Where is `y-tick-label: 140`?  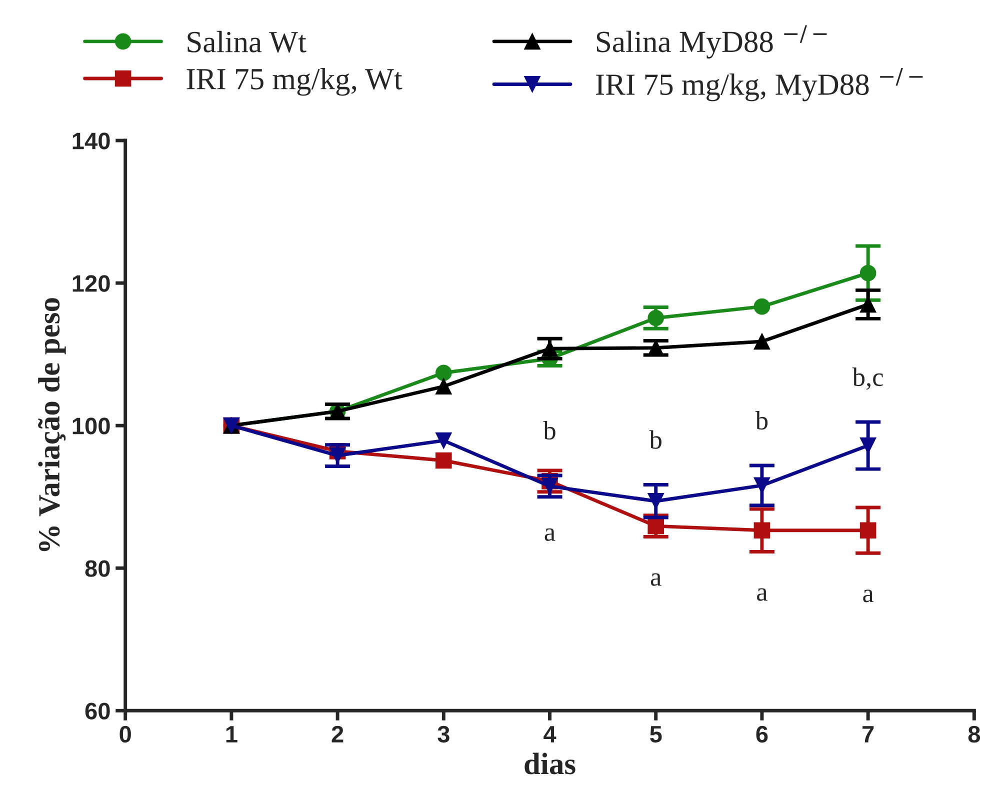 y-tick-label: 140 is located at coordinates (91, 141).